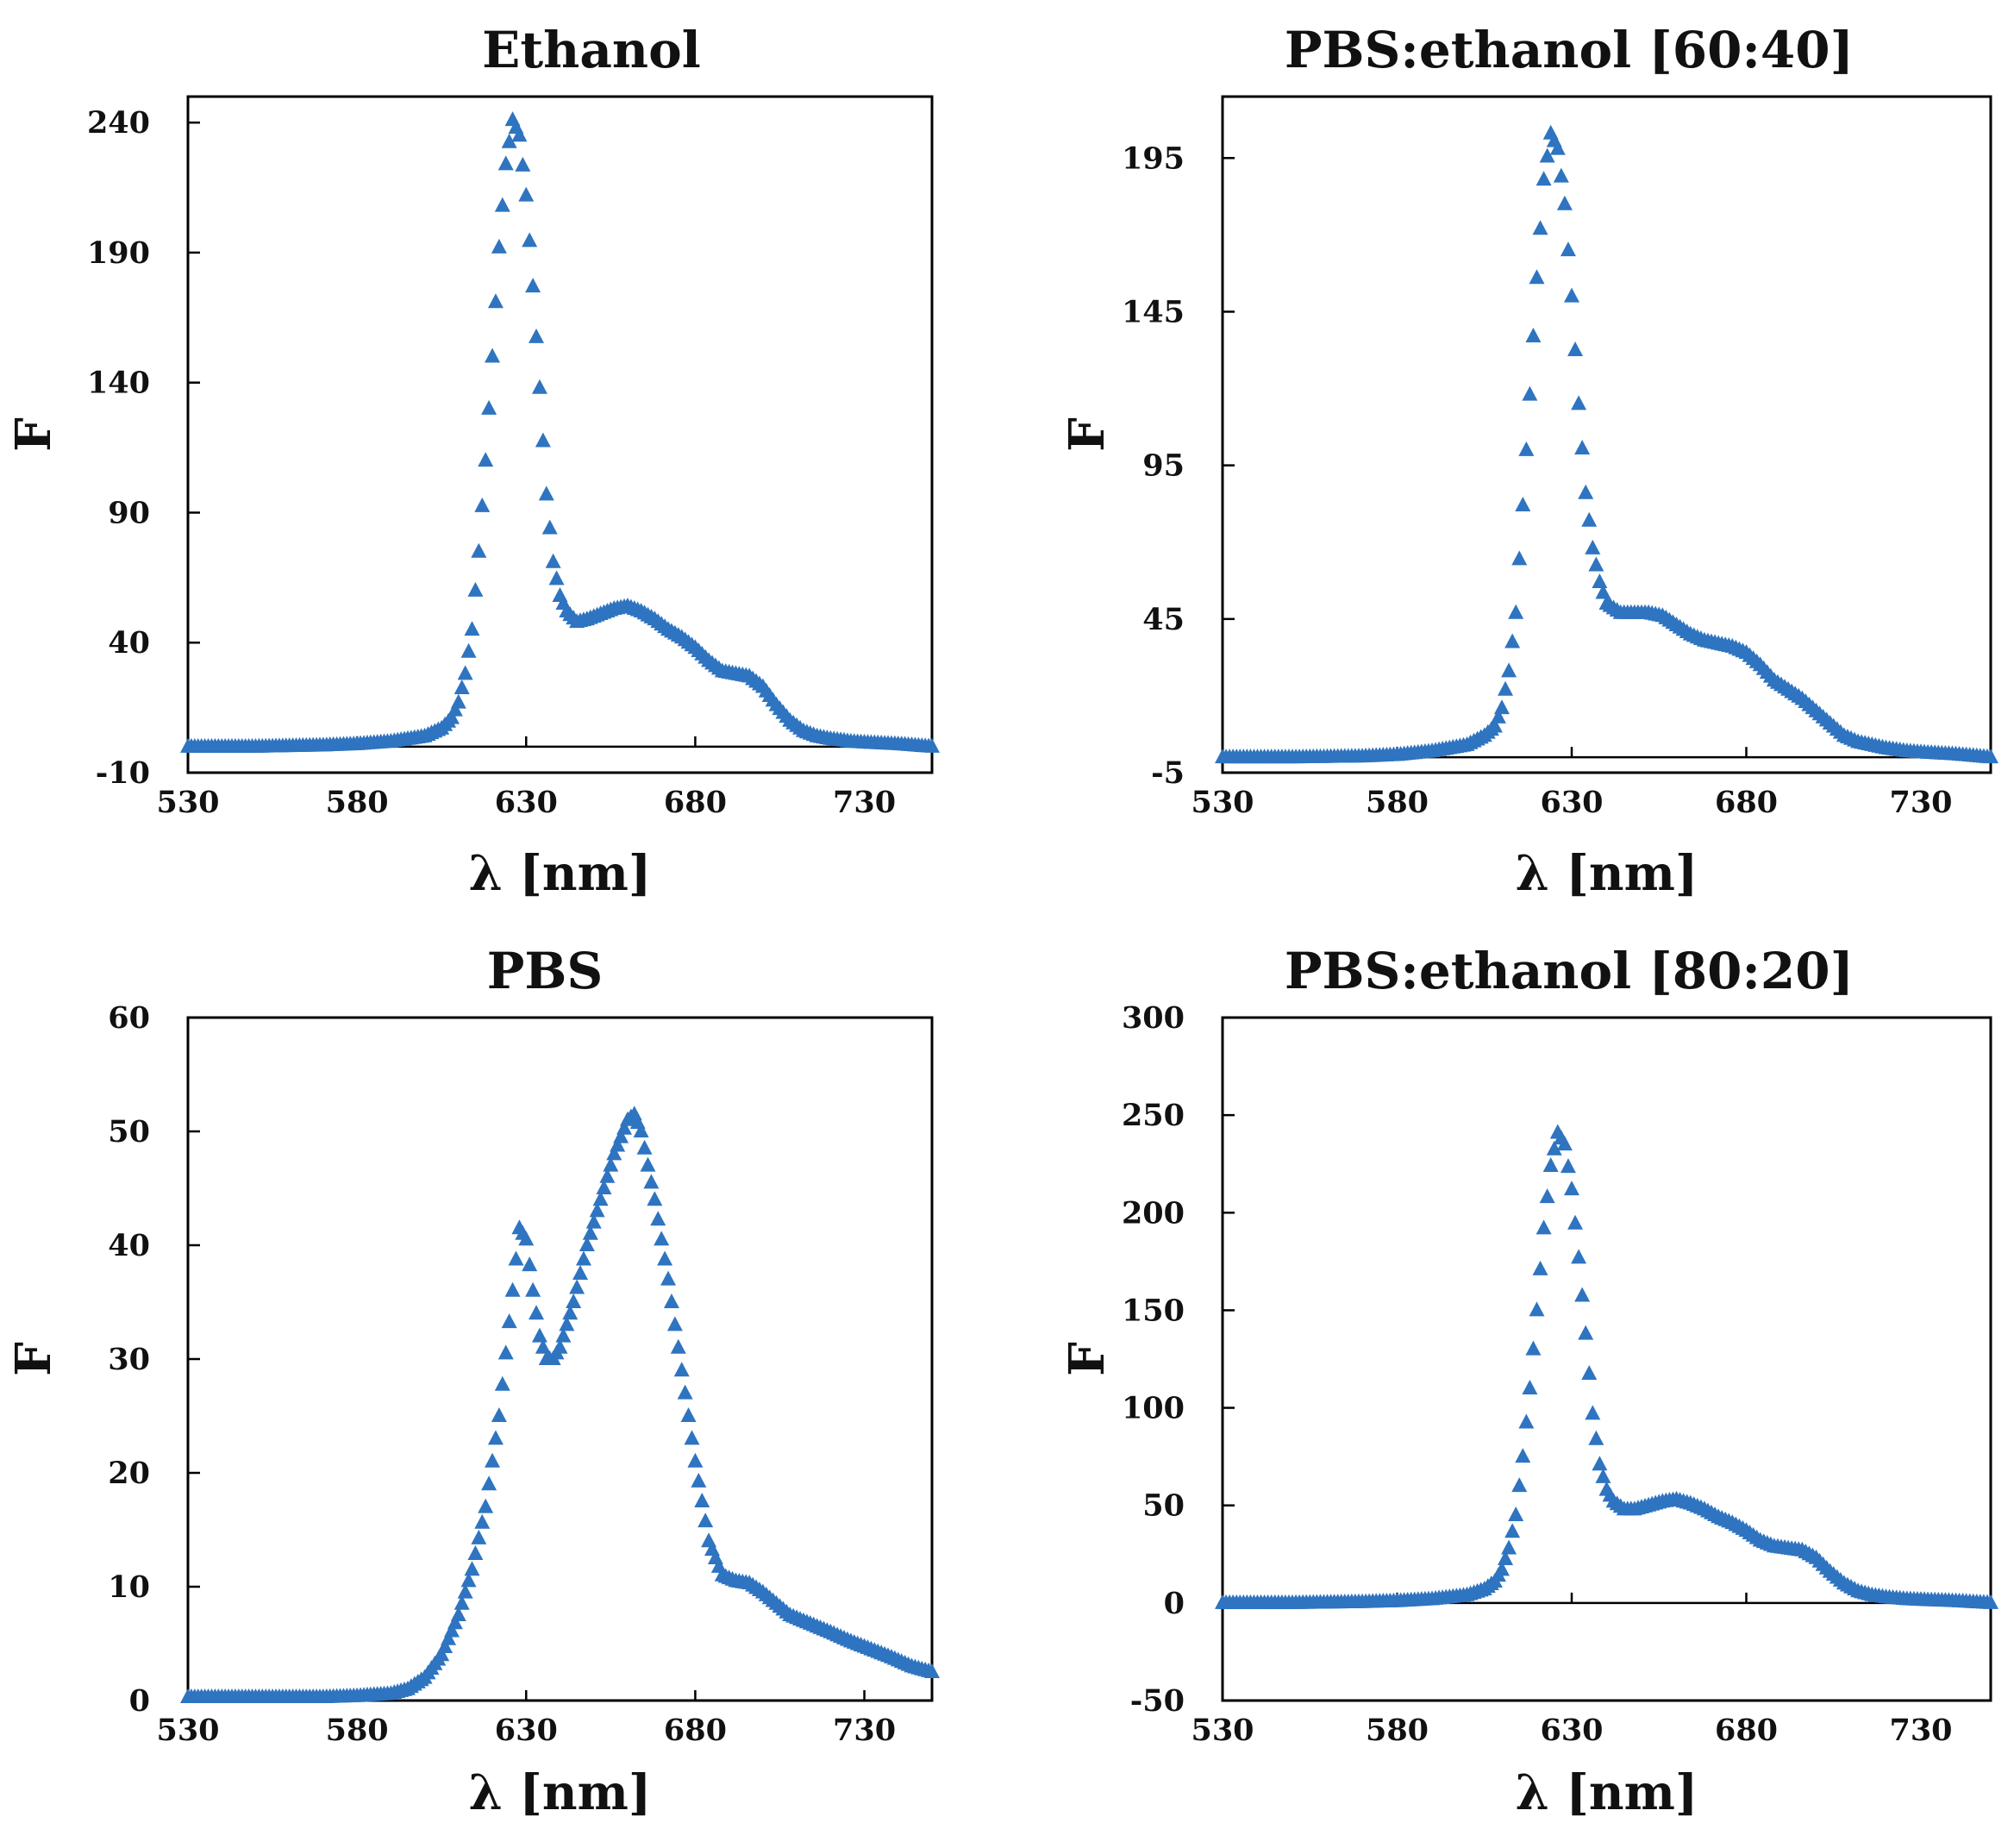 The height and width of the screenshot is (1848, 2014). I want to click on y-tick-label: 300, so click(1154, 1018).